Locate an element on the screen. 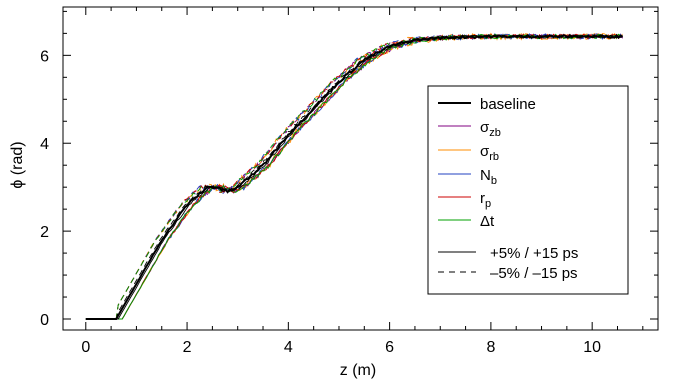  legend-label-baseline: baseline is located at coordinates (508, 104).